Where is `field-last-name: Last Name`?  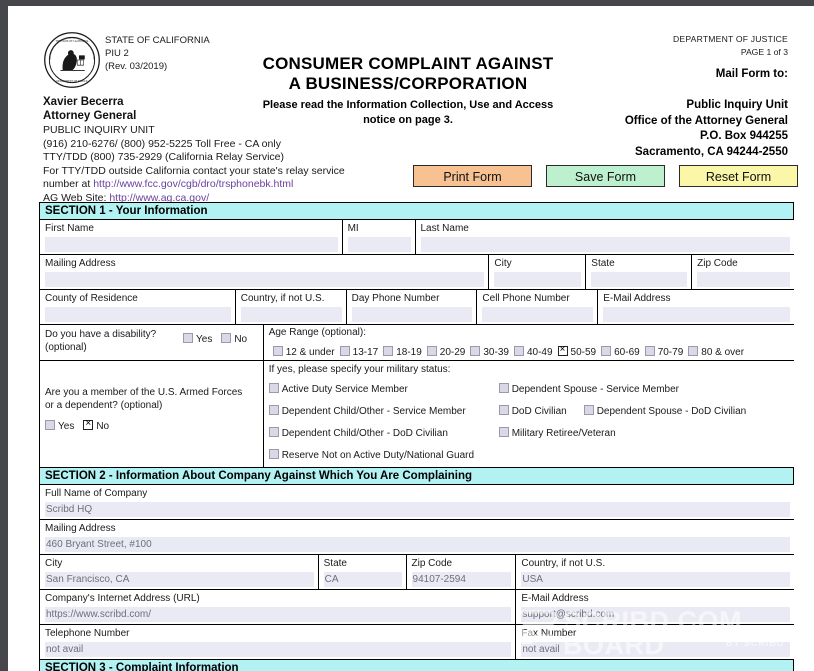 field-last-name: Last Name is located at coordinates (605, 237).